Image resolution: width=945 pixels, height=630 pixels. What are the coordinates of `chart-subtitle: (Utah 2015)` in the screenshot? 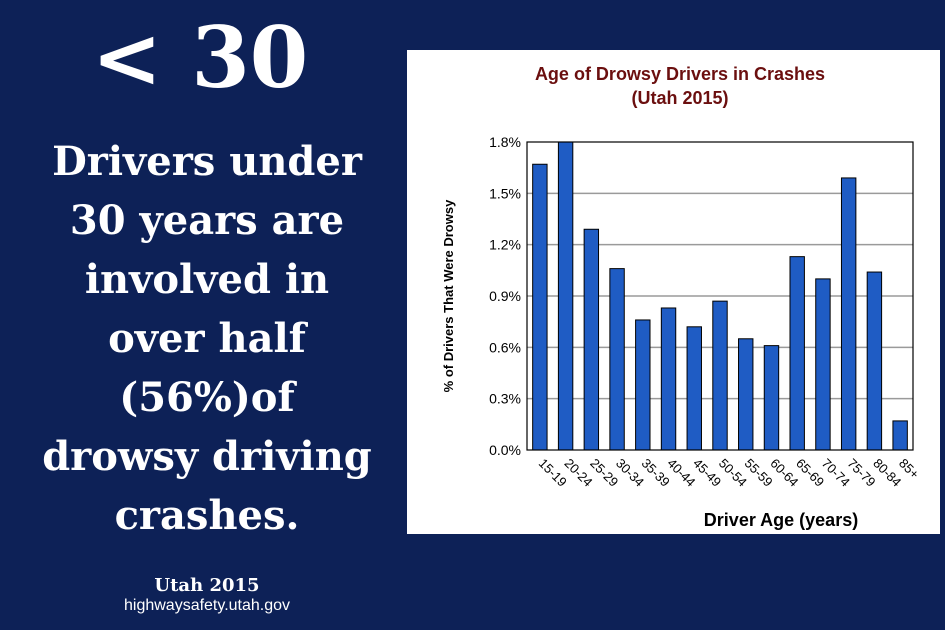 It's located at (679, 98).